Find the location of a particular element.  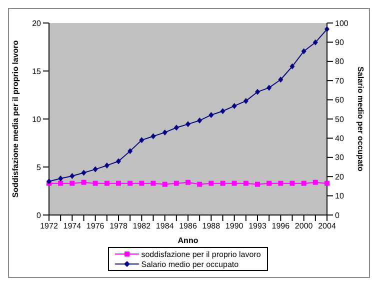

x-tick-label: 1982 is located at coordinates (142, 226).